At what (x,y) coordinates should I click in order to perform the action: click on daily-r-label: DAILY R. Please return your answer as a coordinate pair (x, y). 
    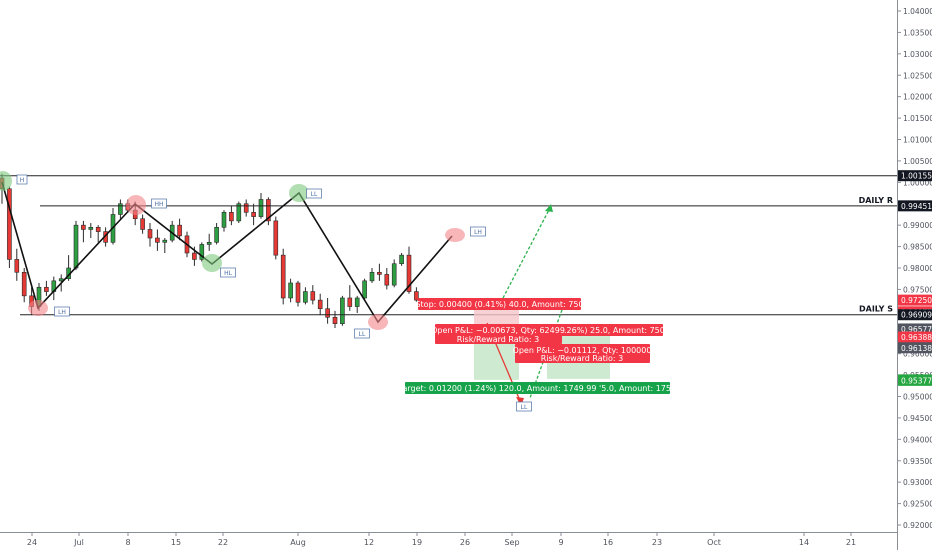
    Looking at the image, I should click on (876, 200).